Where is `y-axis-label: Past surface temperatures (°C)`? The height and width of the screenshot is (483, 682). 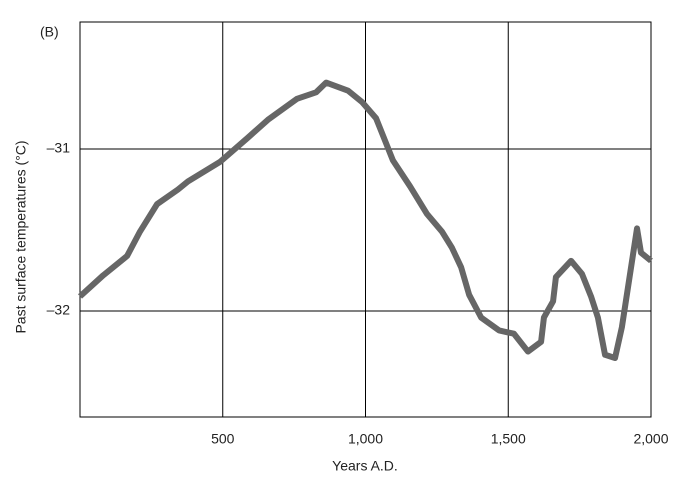
y-axis-label: Past surface temperatures (°C) is located at coordinates (21, 236).